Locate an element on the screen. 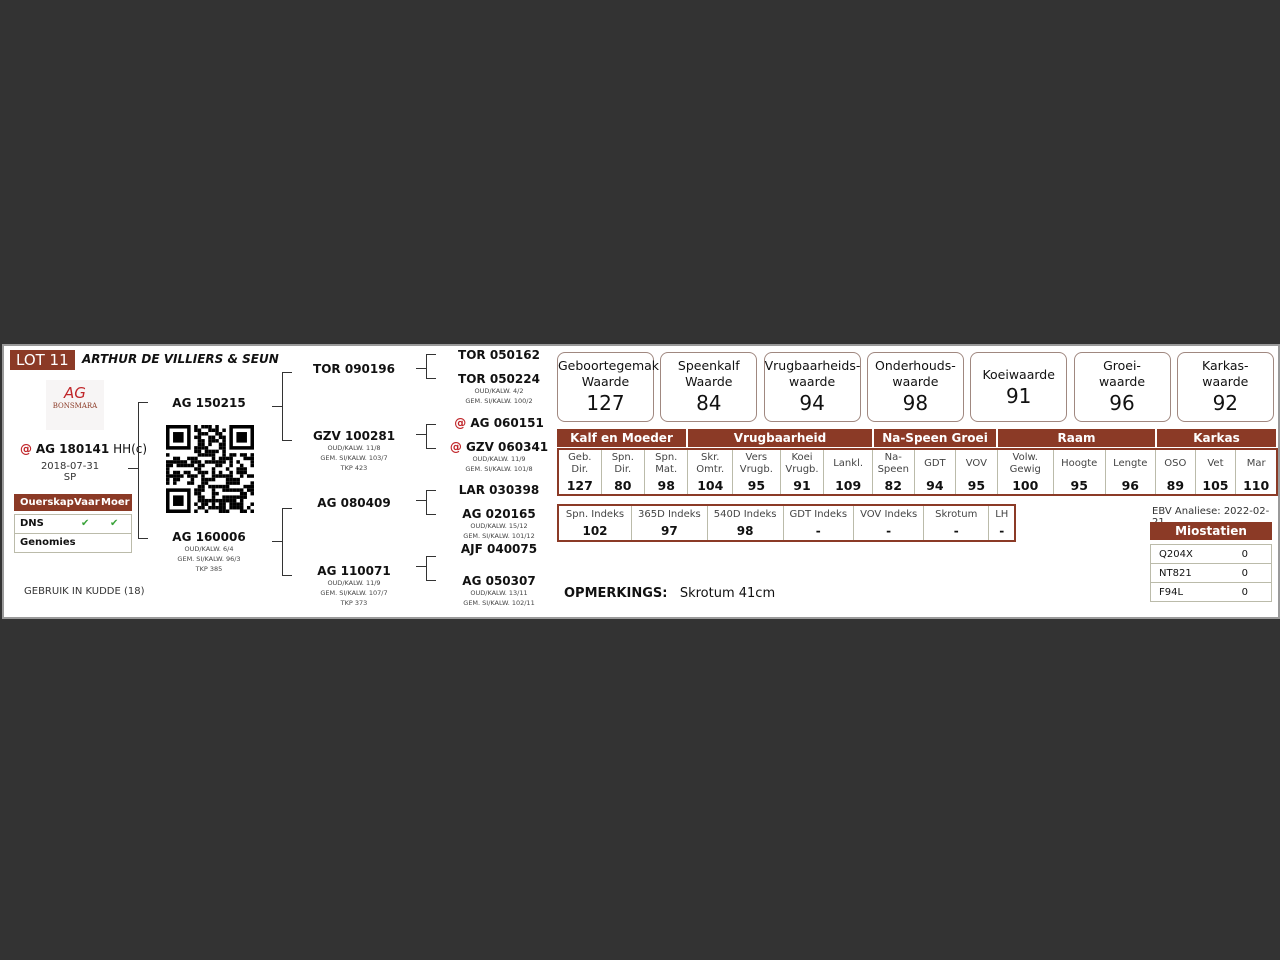 The height and width of the screenshot is (960, 1280). ebv-cell: Spn. Dir. 80 is located at coordinates (622, 472).